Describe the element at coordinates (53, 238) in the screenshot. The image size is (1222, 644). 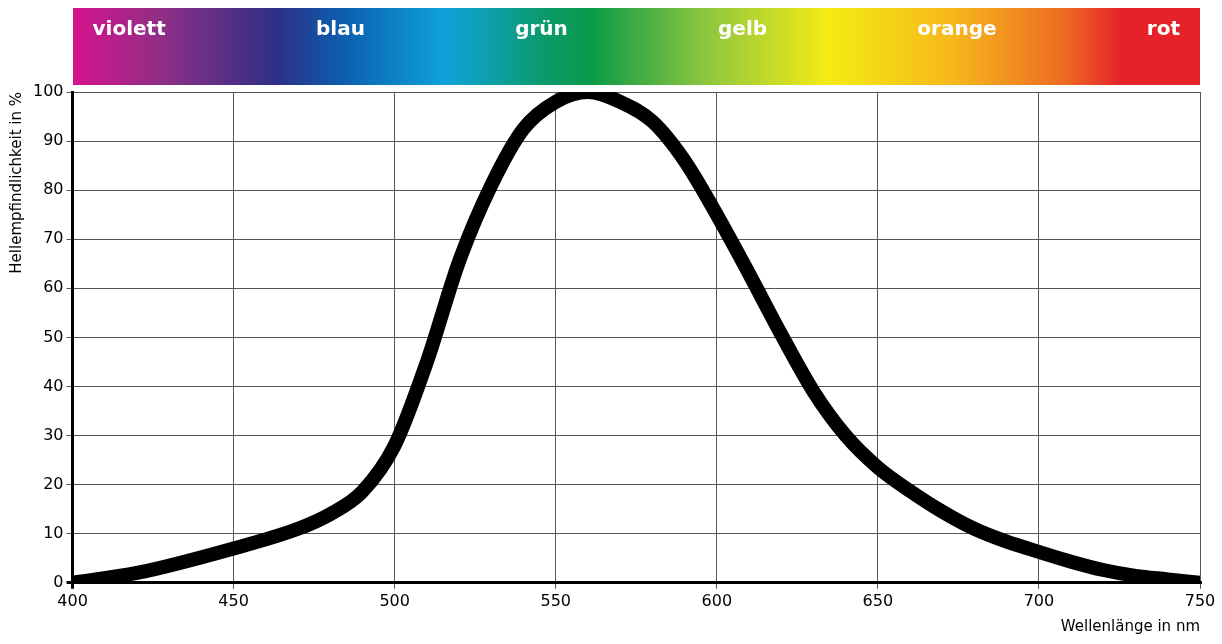
I see `y-tick-label: 70` at that location.